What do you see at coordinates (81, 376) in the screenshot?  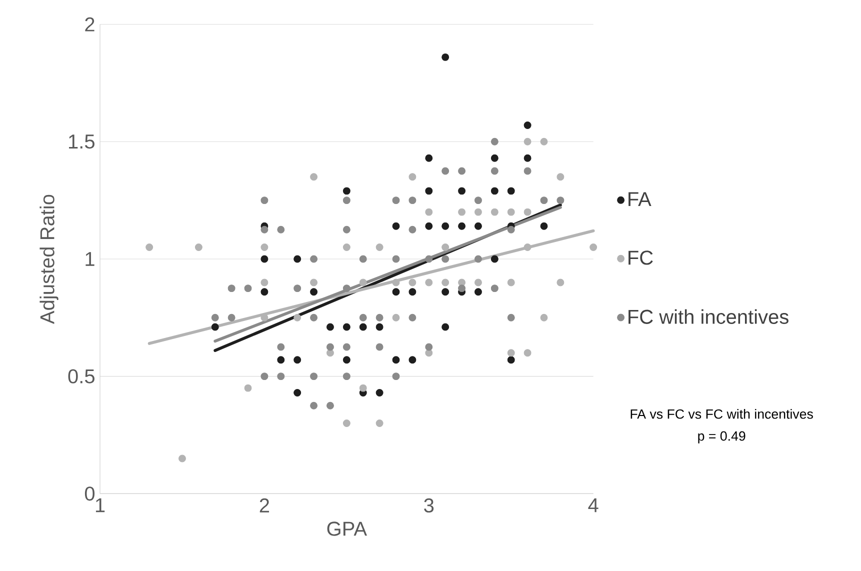 I see `y-tick-label: 0.5` at bounding box center [81, 376].